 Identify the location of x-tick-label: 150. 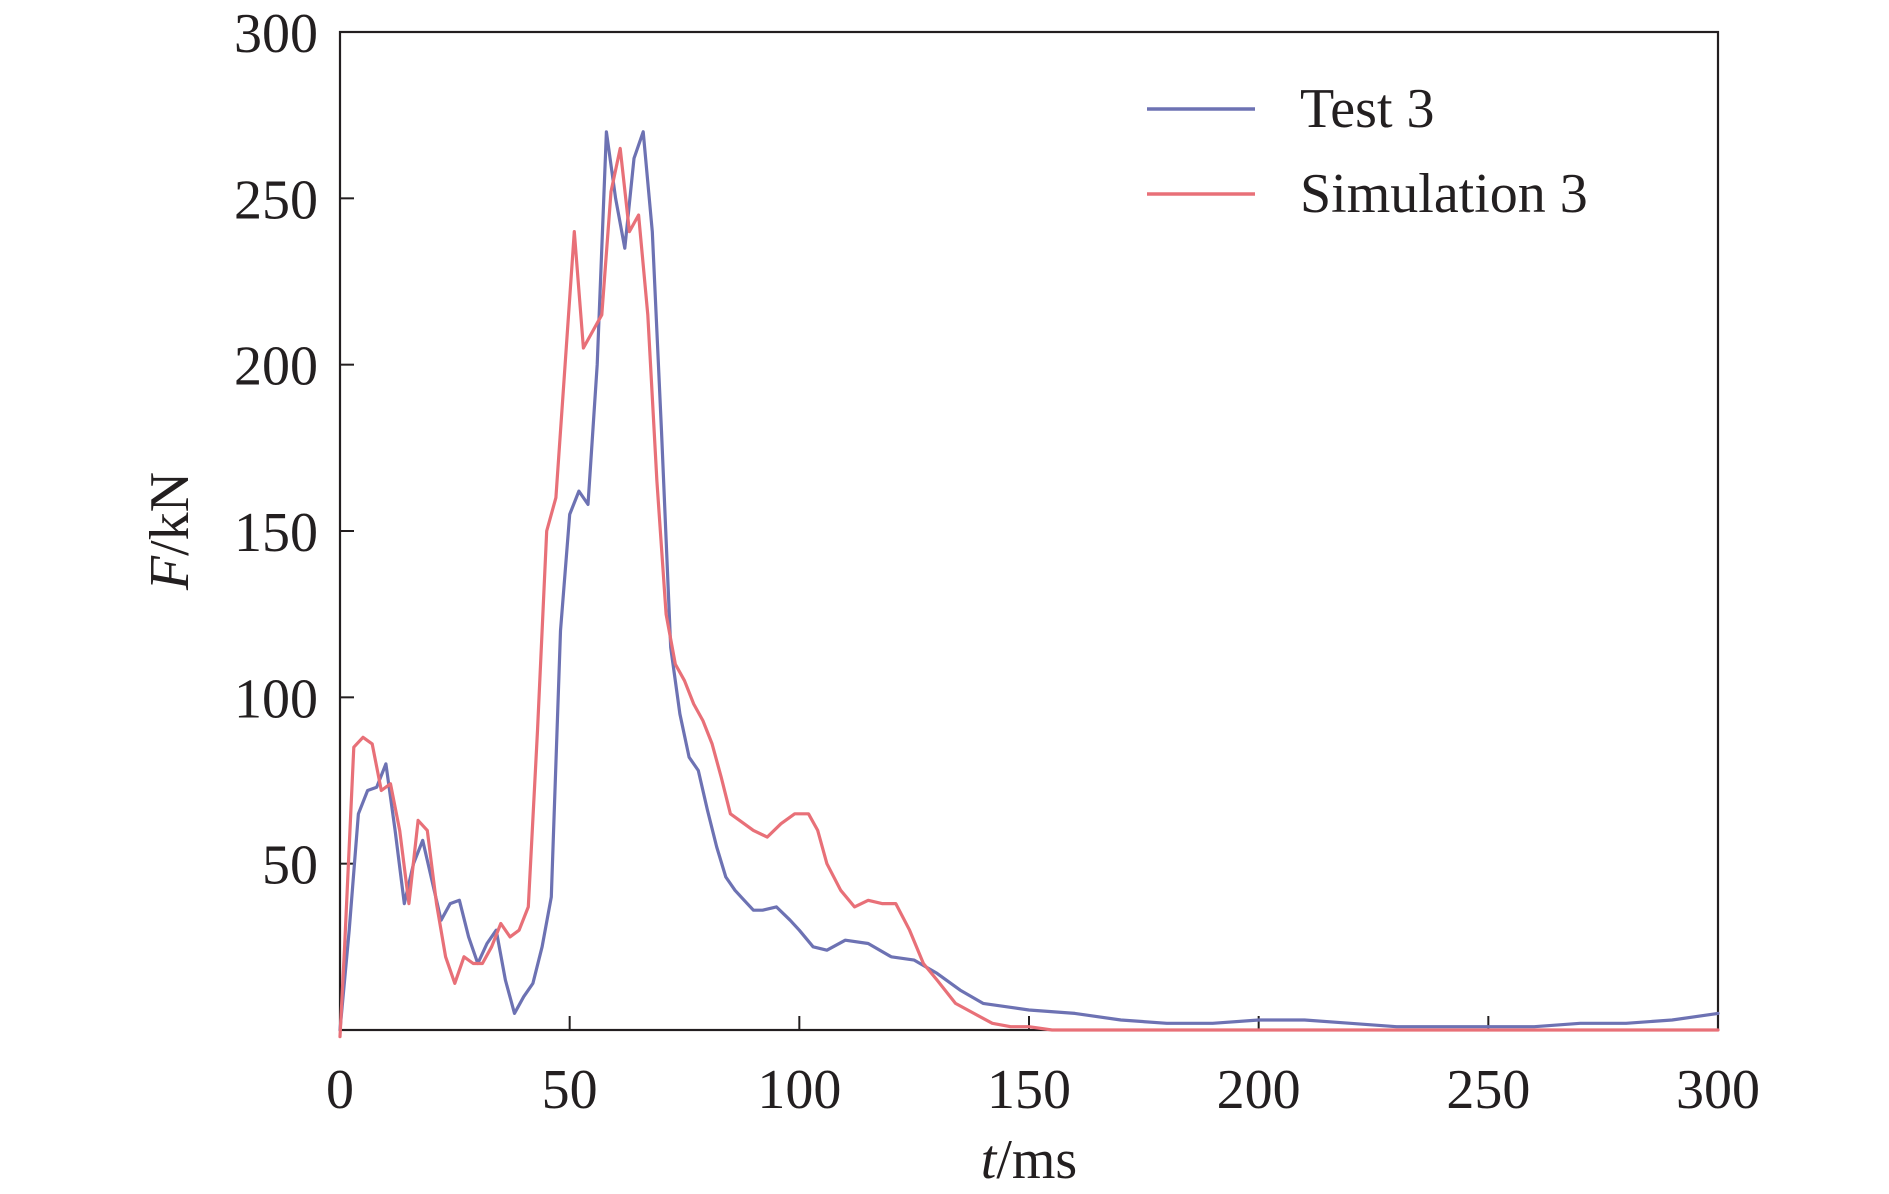
(1029, 1090).